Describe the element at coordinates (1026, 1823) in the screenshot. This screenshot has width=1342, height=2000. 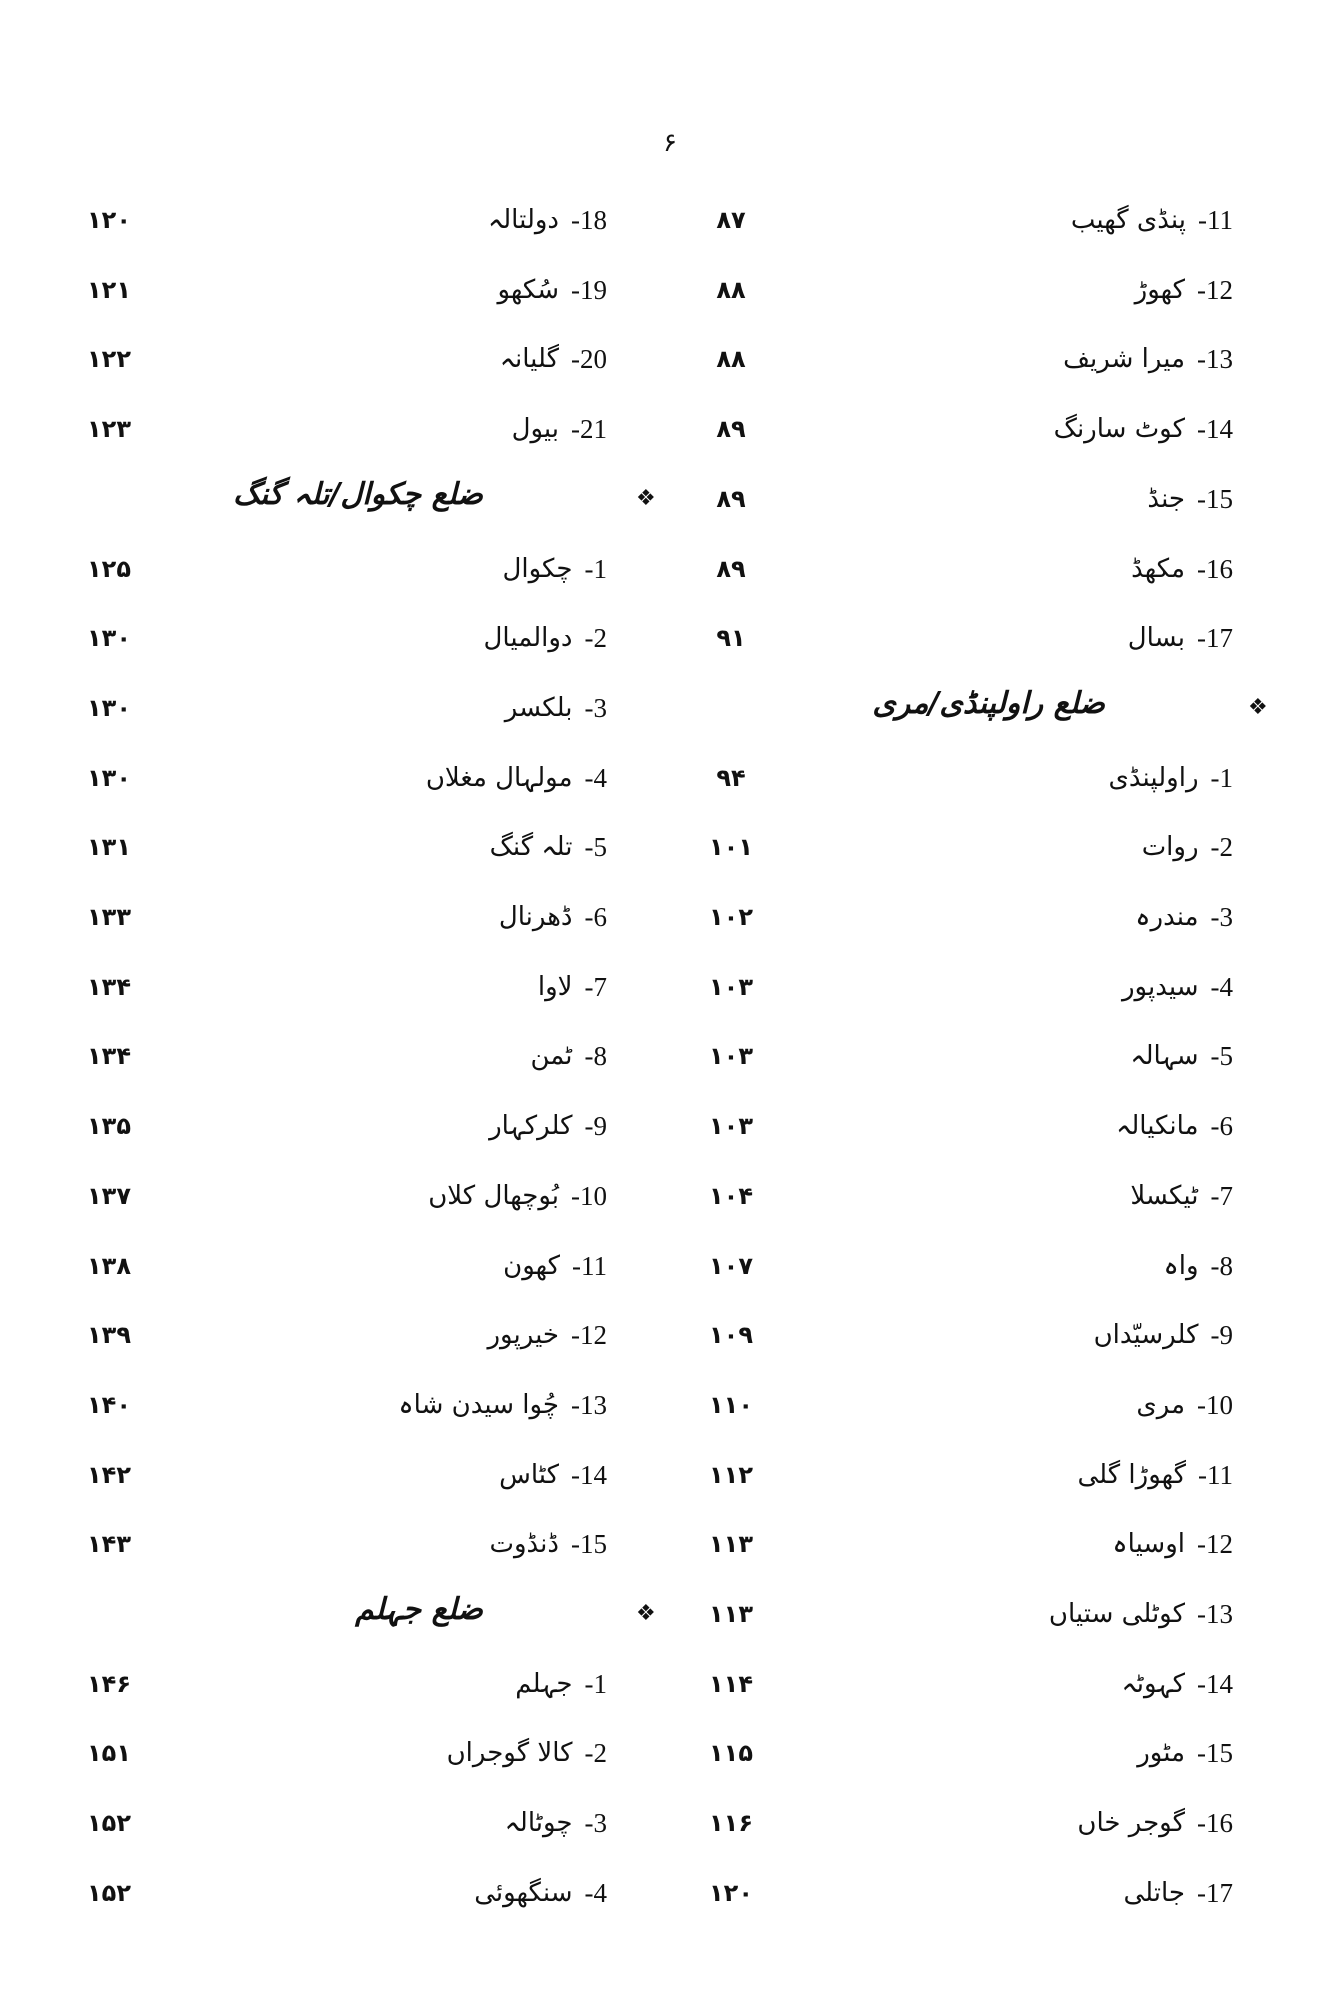
I see `toc-entry: گوجر خاں -16` at that location.